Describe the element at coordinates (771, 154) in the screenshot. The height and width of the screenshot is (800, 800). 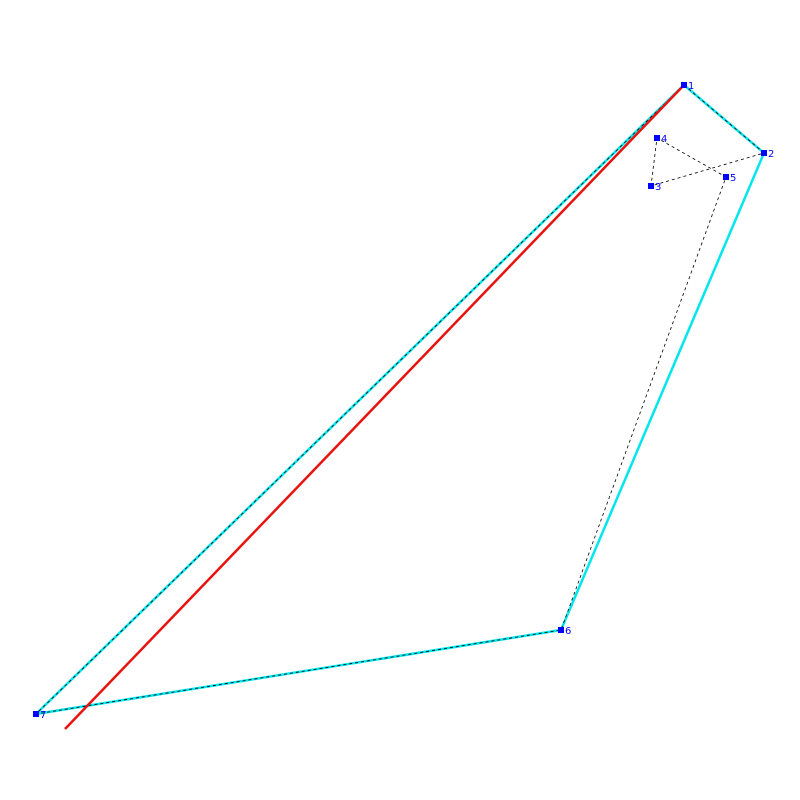
I see `node-label: 2` at that location.